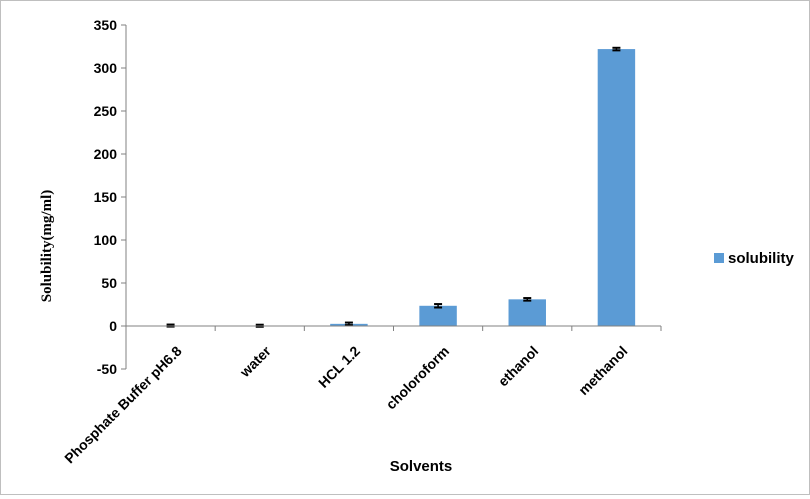  I want to click on x-category-label: ethanol, so click(518, 366).